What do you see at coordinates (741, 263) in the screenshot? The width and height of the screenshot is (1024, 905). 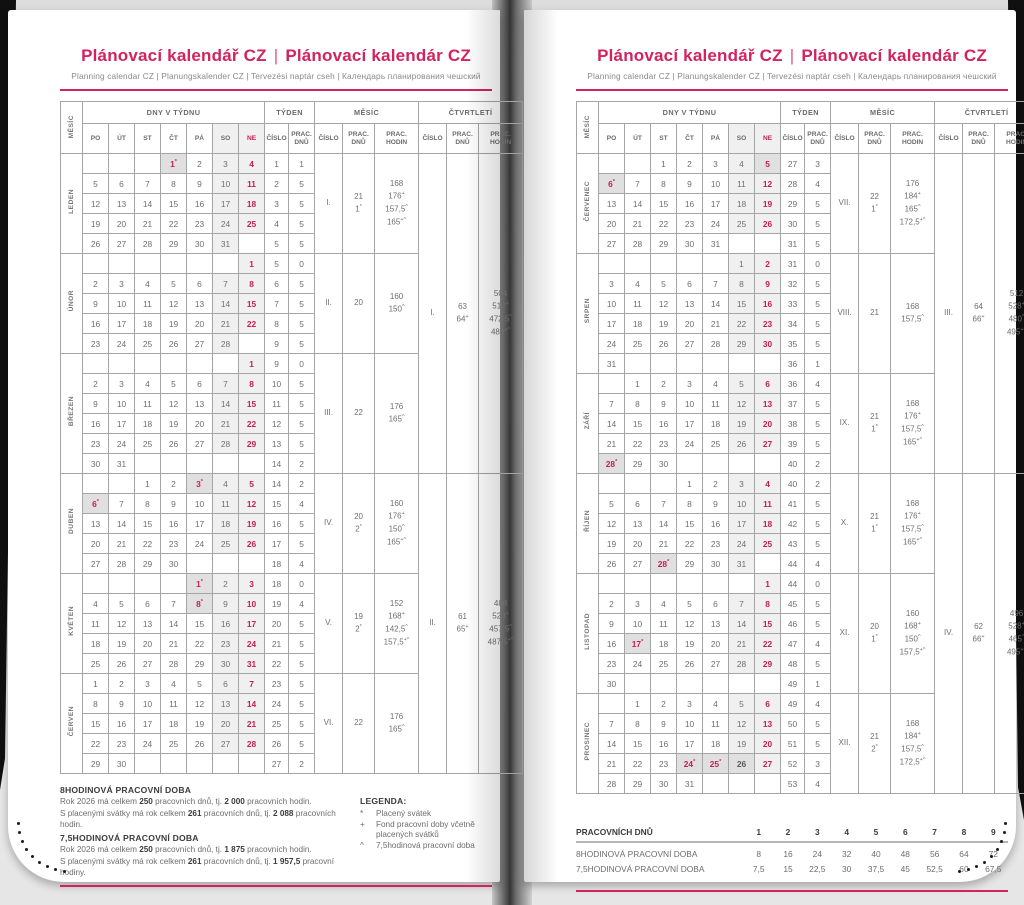 I see `day-cell: 1` at bounding box center [741, 263].